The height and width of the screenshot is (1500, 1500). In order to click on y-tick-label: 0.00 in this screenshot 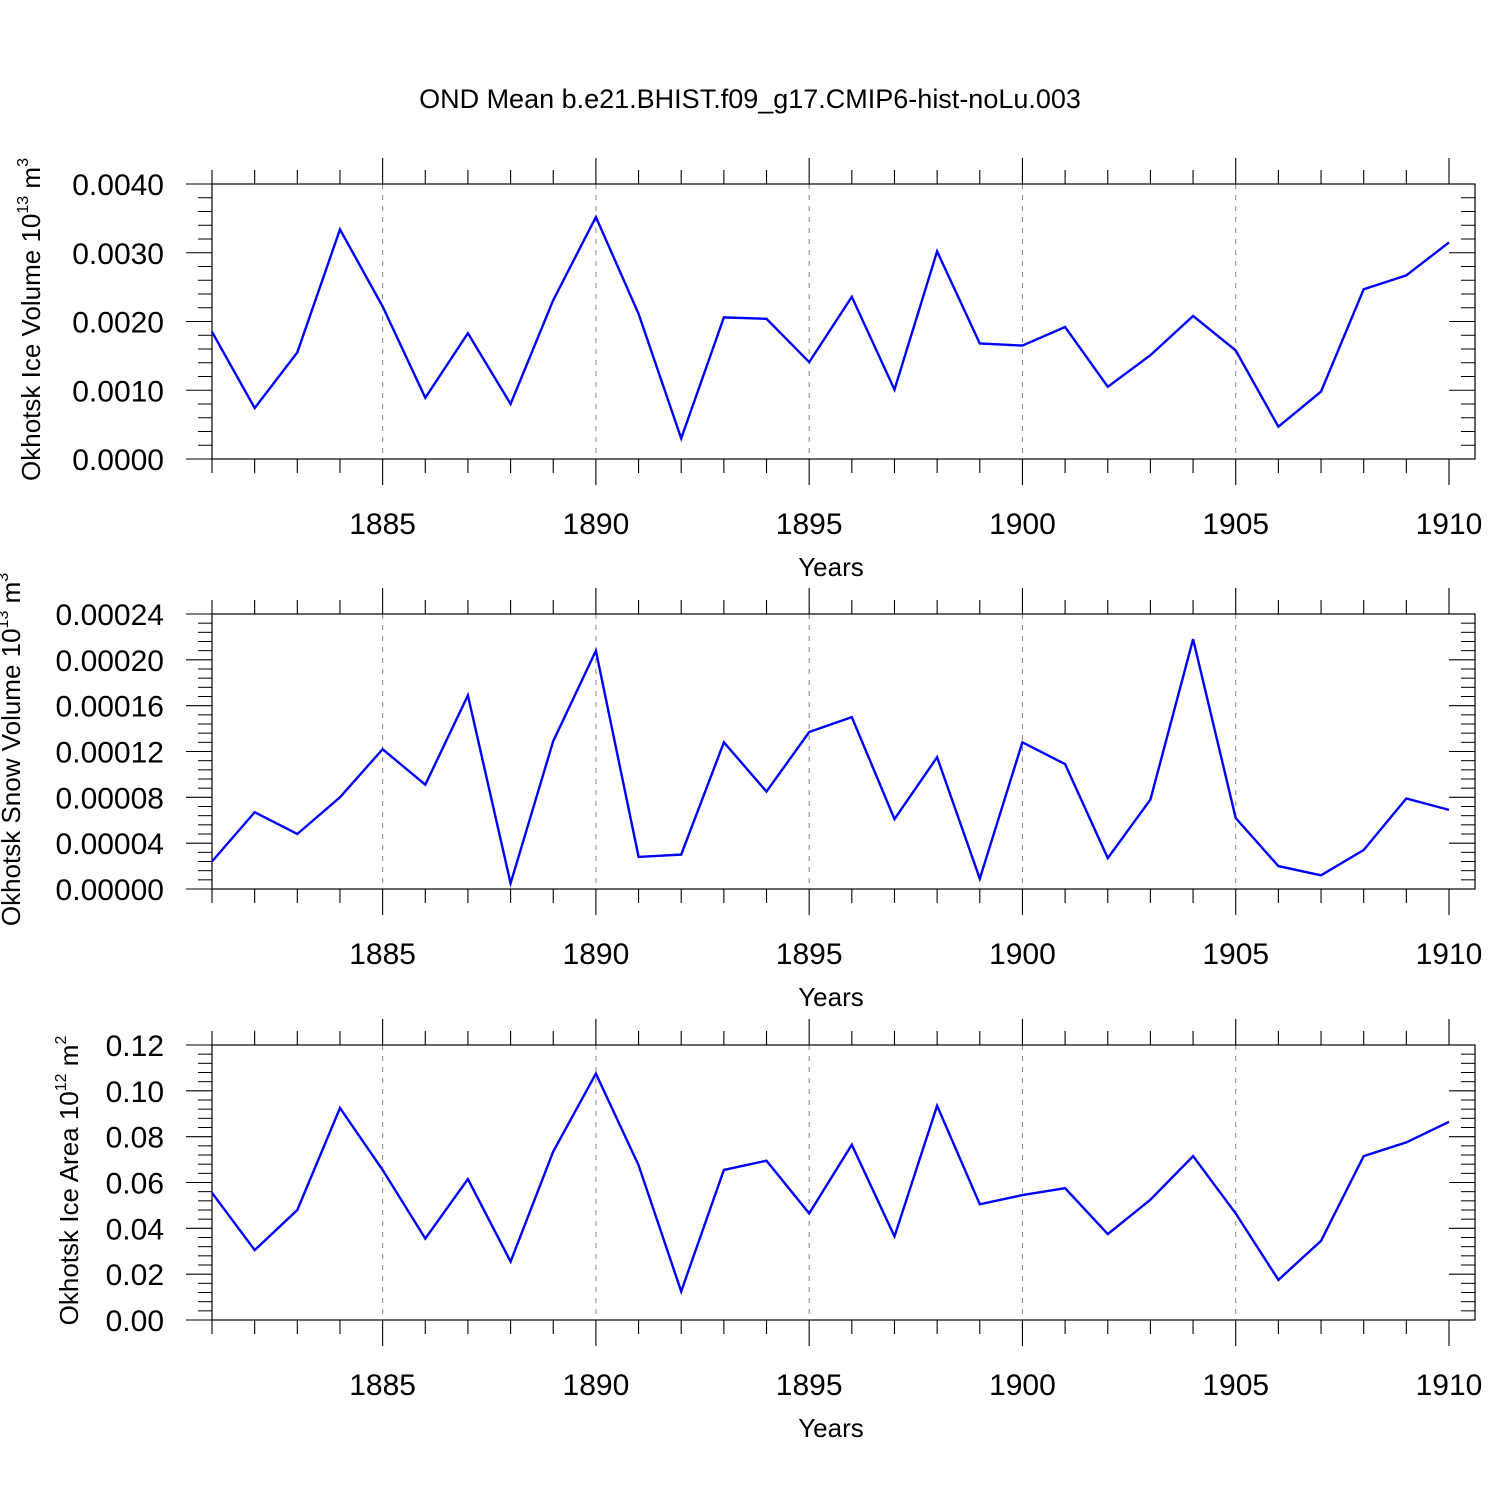, I will do `click(135, 1321)`.